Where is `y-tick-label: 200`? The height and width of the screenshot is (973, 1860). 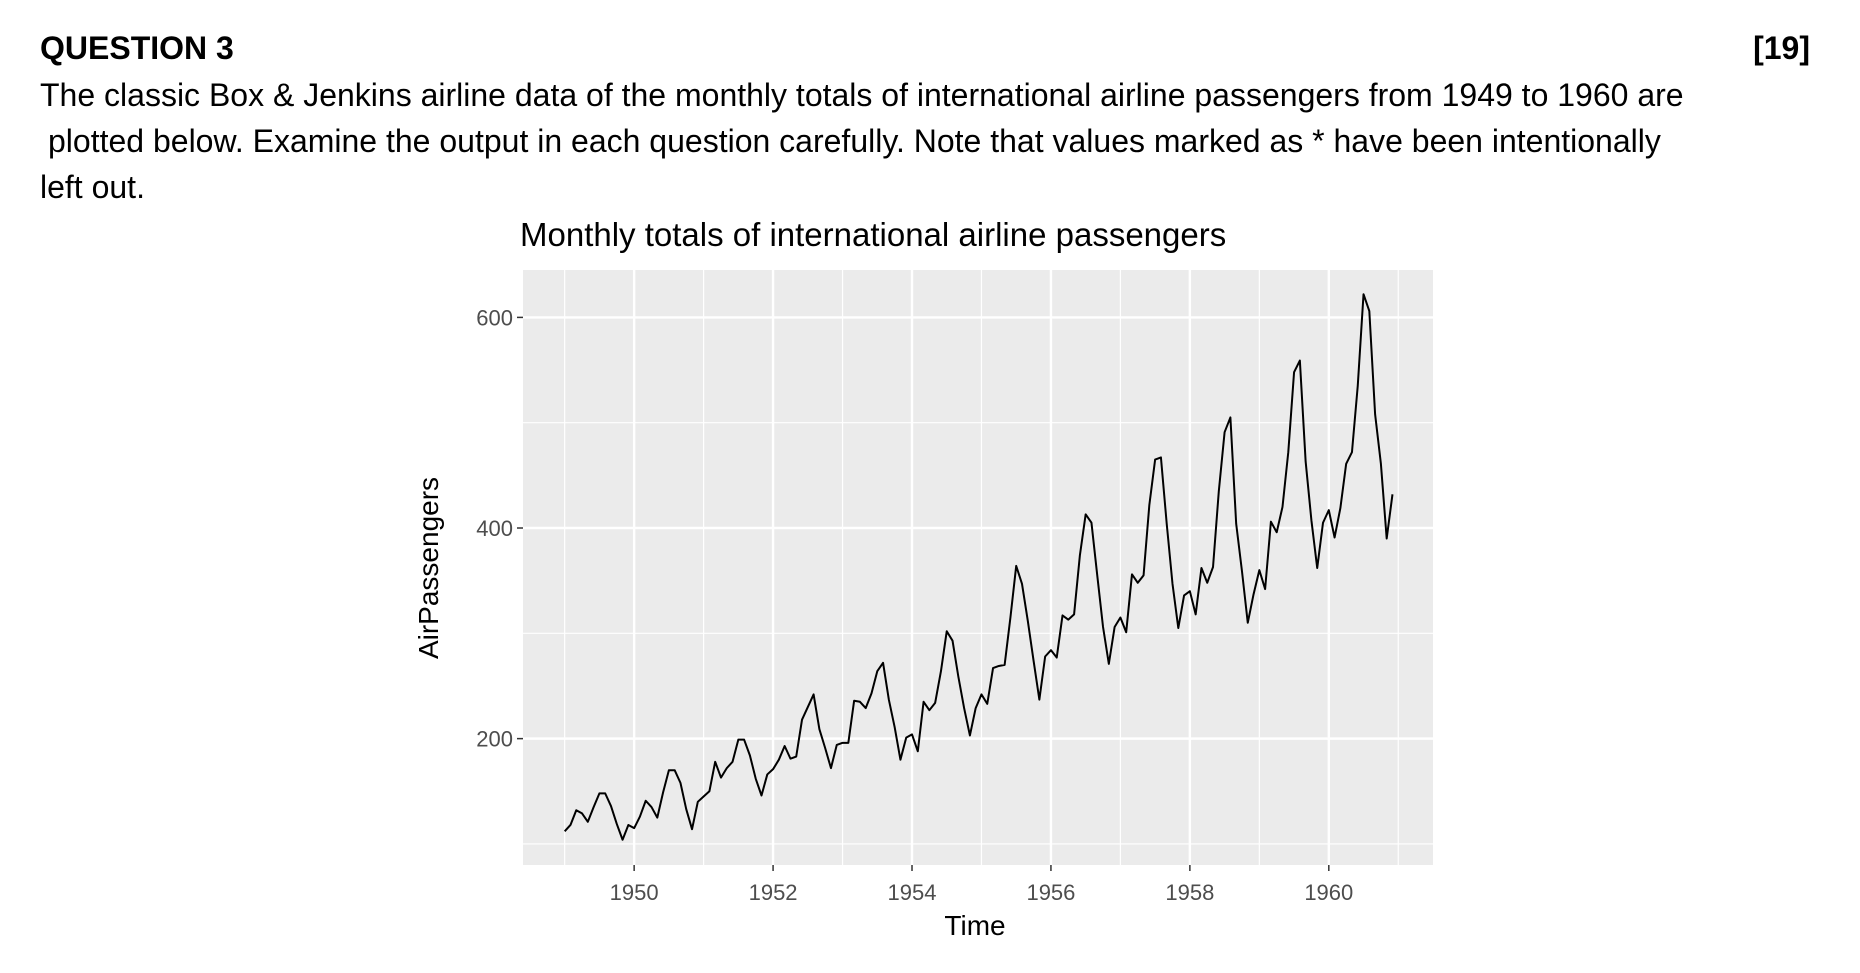 y-tick-label: 200 is located at coordinates (494, 739).